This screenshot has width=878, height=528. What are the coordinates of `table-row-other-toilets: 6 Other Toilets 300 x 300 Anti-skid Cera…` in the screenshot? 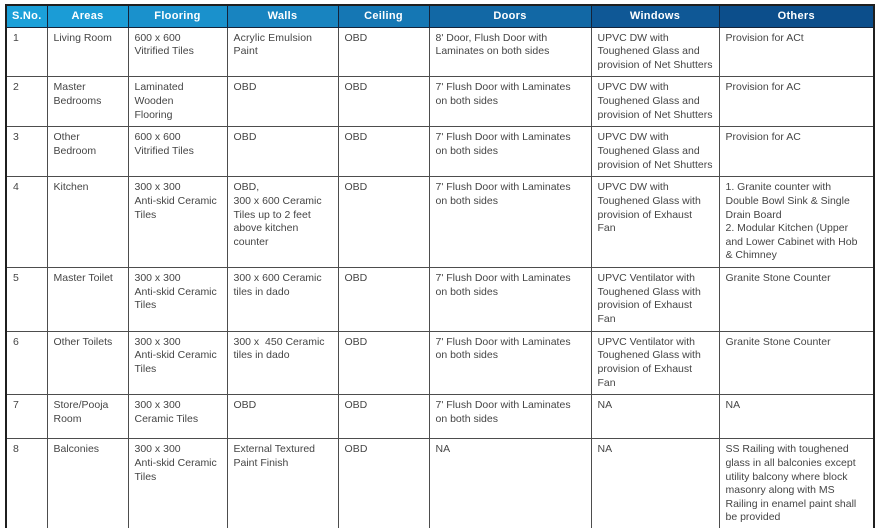 It's located at (440, 363).